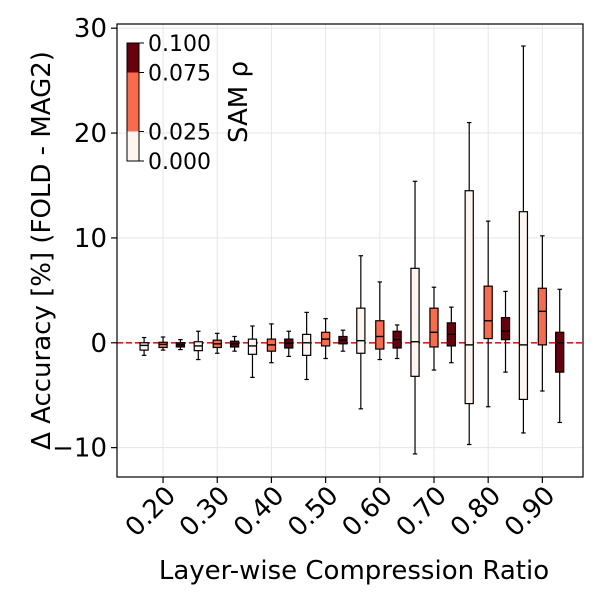 This screenshot has width=600, height=600. I want to click on colorbar-label: SAM ρ, so click(239, 102).